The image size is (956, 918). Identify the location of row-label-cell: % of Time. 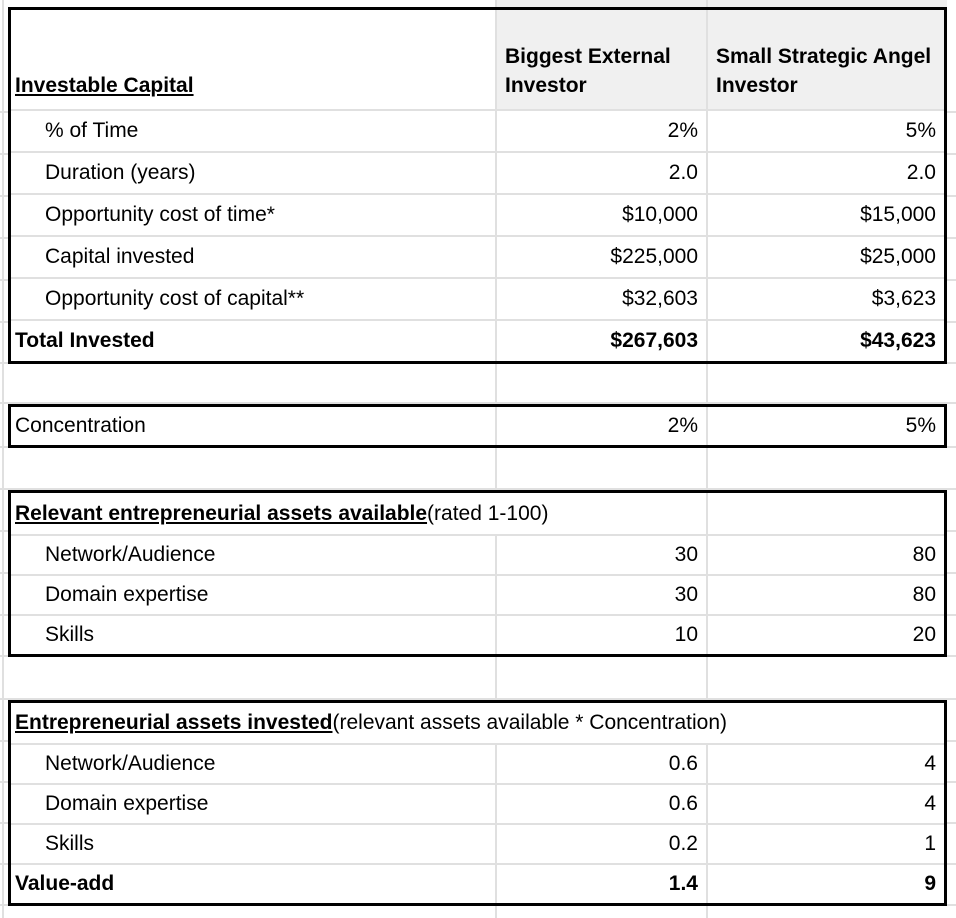
(92, 130).